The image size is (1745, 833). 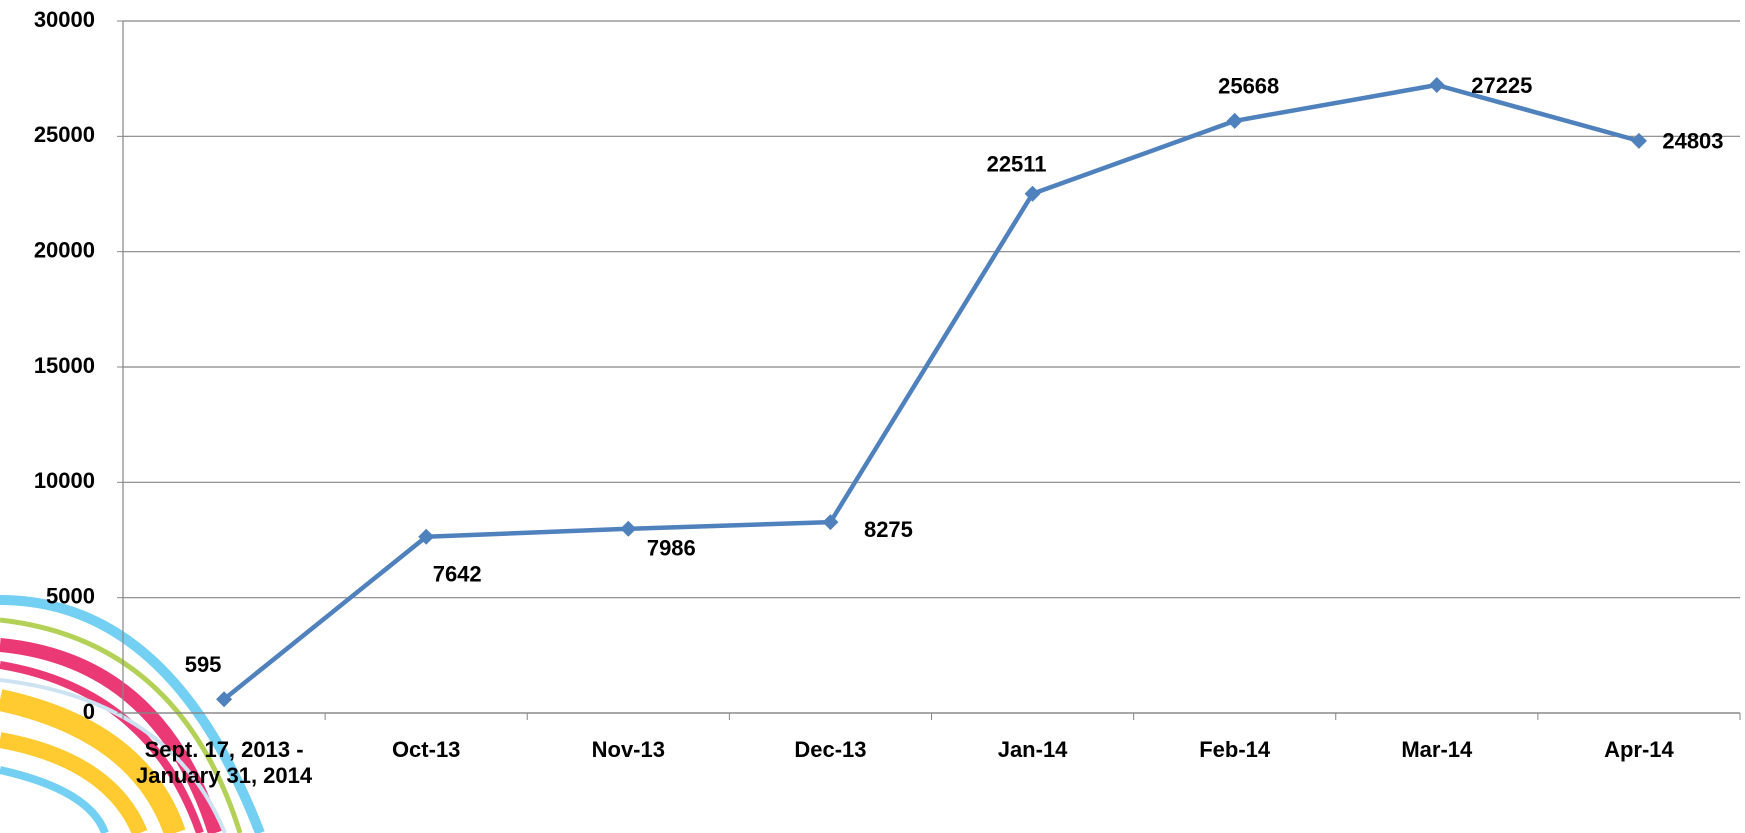 What do you see at coordinates (628, 749) in the screenshot?
I see `x-tick-label: Nov-13` at bounding box center [628, 749].